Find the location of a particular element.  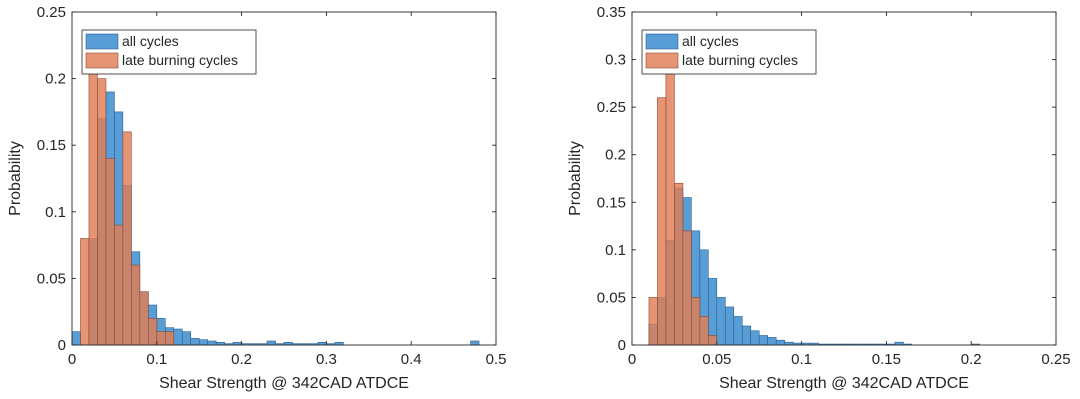

x-tick-label: 0.3 is located at coordinates (326, 359).